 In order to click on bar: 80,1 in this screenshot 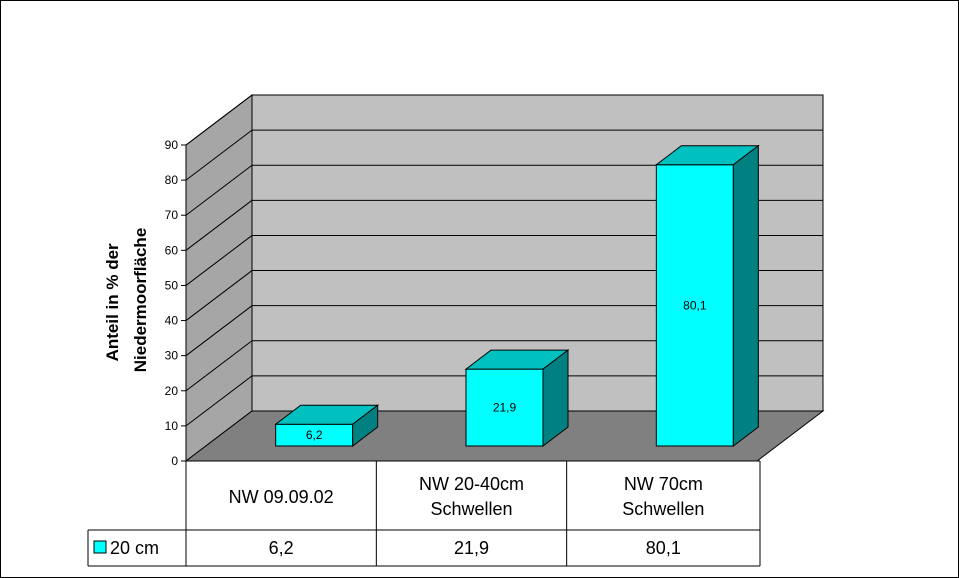, I will do `click(707, 296)`.